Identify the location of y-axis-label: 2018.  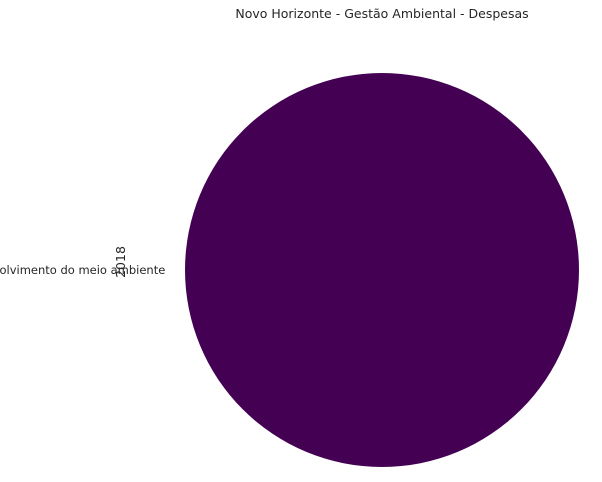
(120, 262).